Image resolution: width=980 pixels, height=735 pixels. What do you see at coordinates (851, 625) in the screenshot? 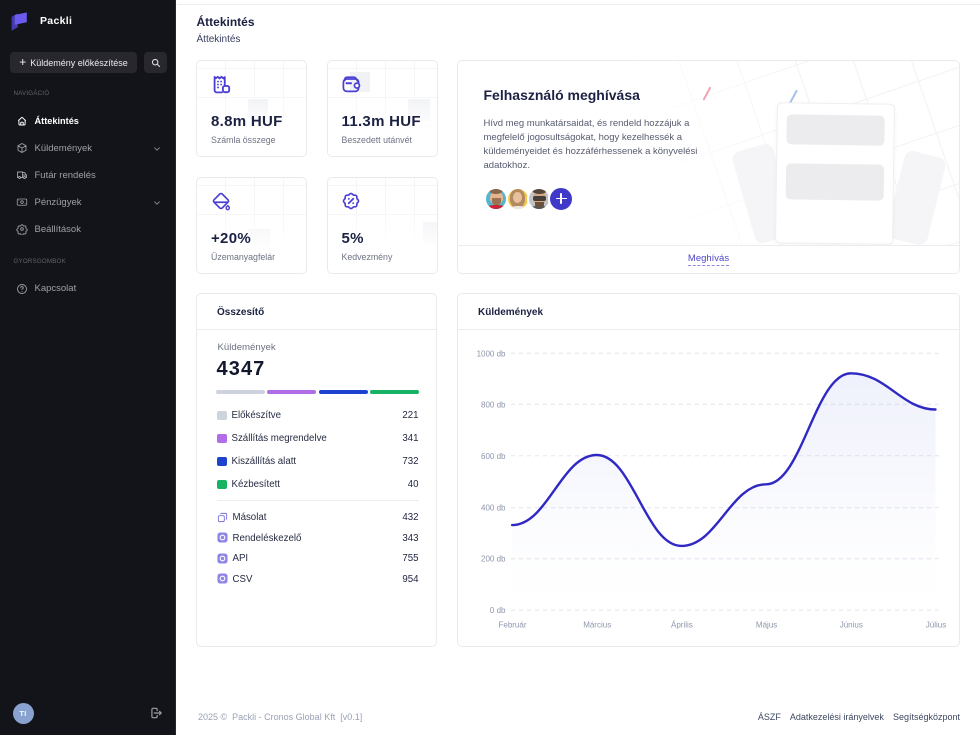
I see `svg-text: Június` at bounding box center [851, 625].